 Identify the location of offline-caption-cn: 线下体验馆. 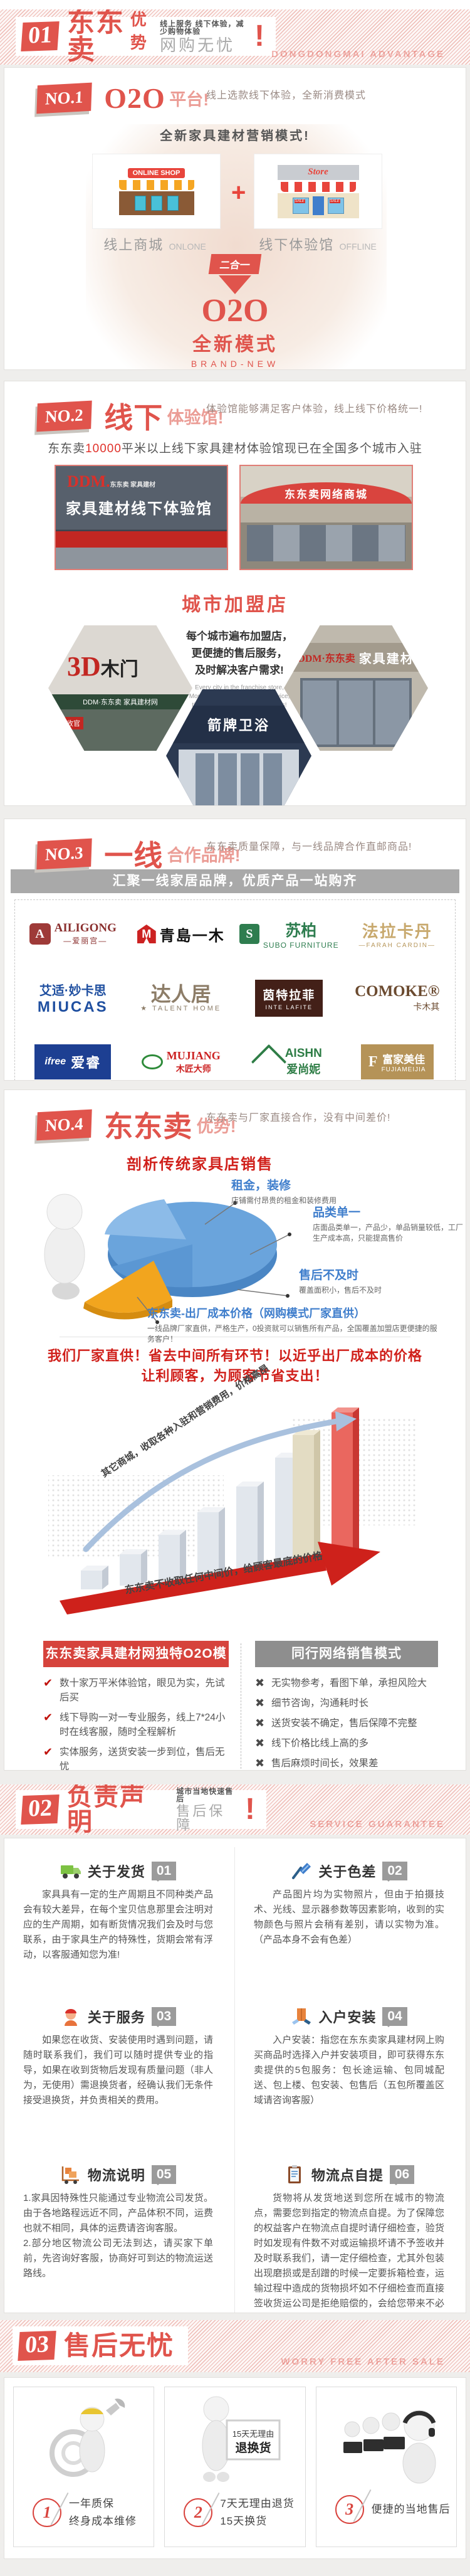
(297, 245).